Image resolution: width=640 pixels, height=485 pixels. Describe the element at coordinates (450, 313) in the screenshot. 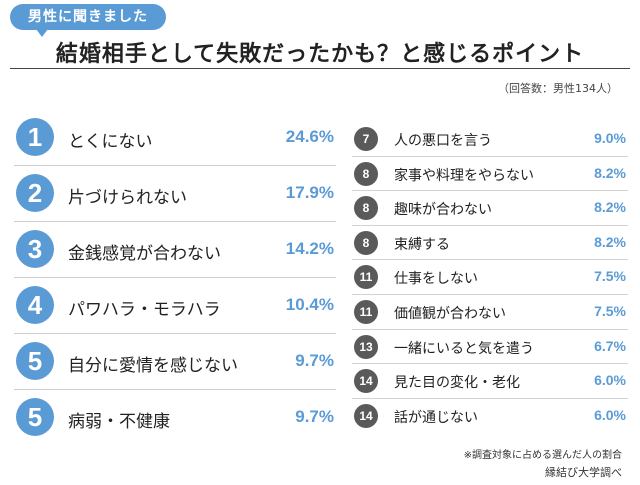

I see `item-label: 価値観が合わない` at that location.